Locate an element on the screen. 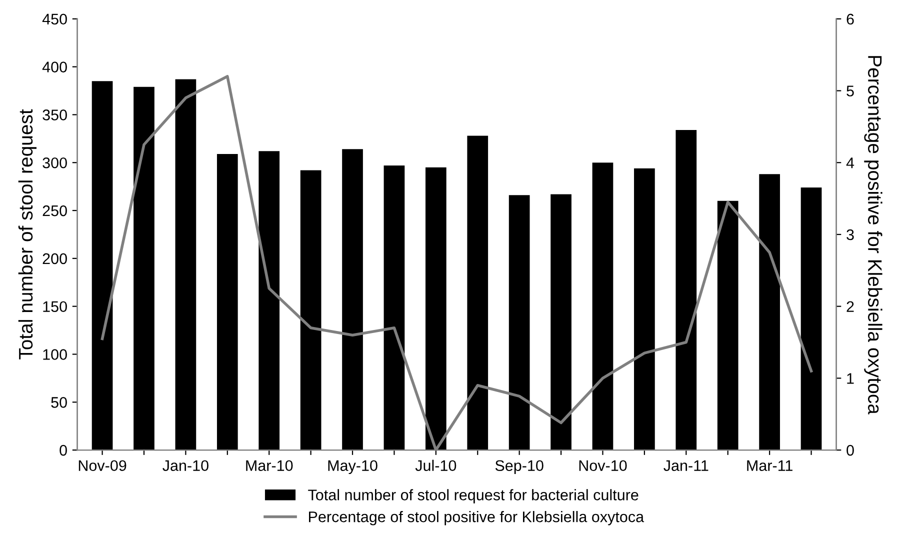 This screenshot has width=909, height=539. y2-tick-label: 1 is located at coordinates (850, 378).